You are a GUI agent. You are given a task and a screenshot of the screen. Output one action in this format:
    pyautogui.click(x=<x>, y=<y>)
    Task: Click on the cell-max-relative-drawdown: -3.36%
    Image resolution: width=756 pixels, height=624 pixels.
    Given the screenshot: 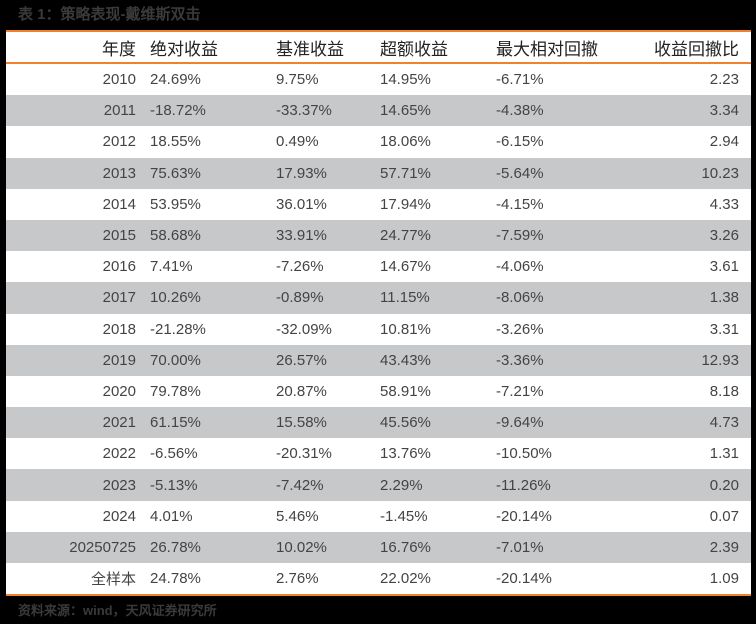 What is the action you would take?
    pyautogui.click(x=569, y=360)
    